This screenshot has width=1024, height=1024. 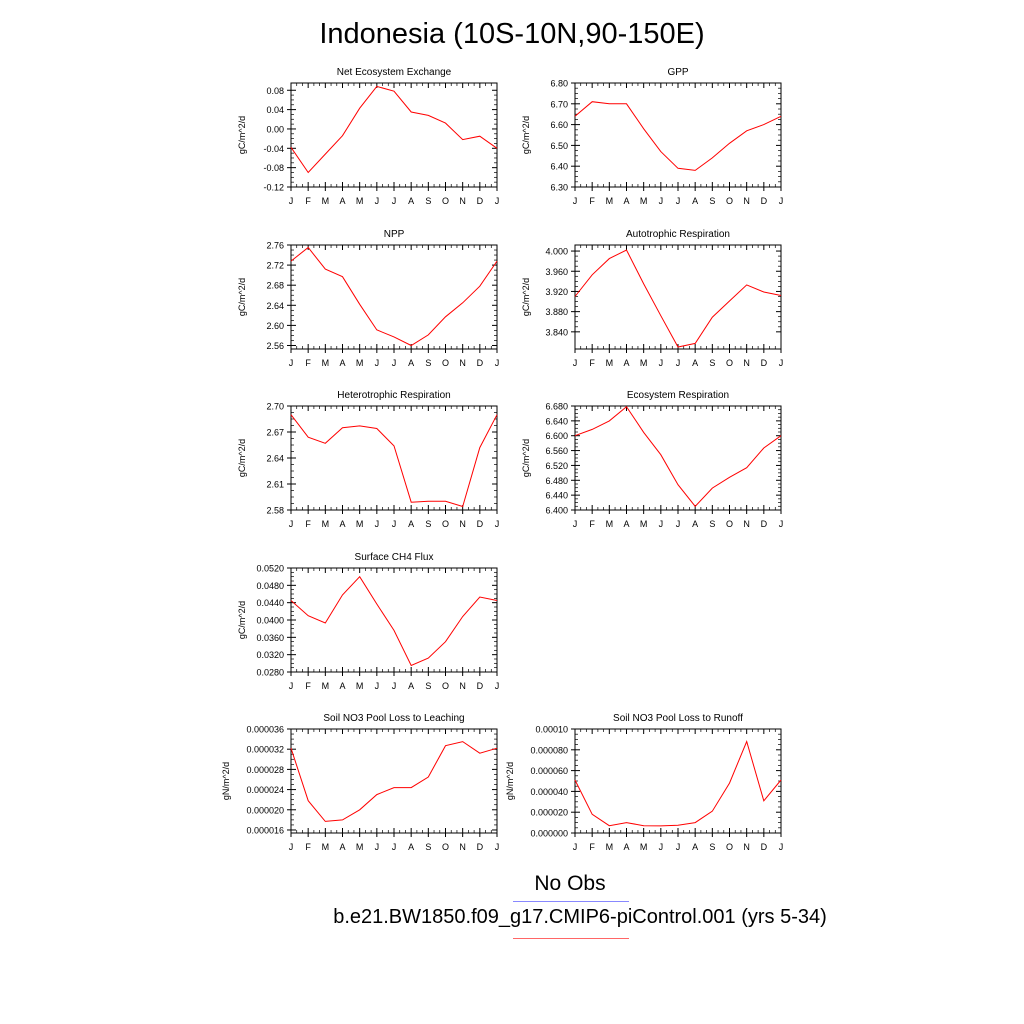 What do you see at coordinates (559, 125) in the screenshot?
I see `y-tick-label: 6.60` at bounding box center [559, 125].